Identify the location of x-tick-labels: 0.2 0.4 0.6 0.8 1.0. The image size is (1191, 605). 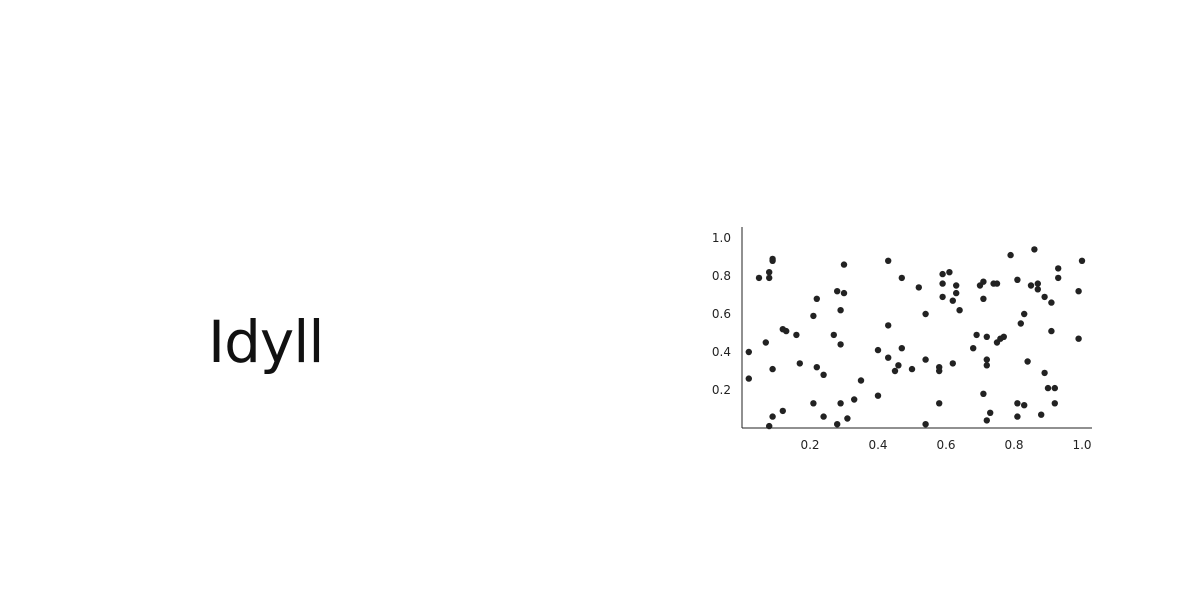
(945, 445).